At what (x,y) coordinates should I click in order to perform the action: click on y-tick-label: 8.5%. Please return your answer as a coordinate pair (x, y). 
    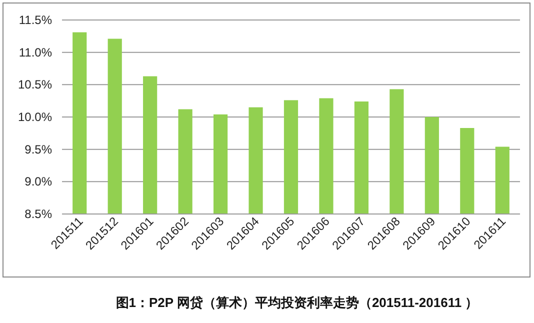
    Looking at the image, I should click on (38, 214).